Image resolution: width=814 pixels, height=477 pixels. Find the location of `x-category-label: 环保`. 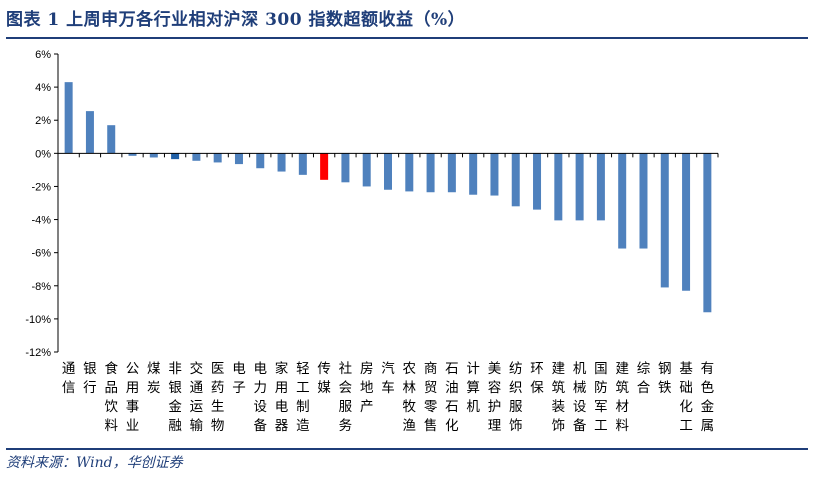

x-category-label: 环保 is located at coordinates (537, 378).